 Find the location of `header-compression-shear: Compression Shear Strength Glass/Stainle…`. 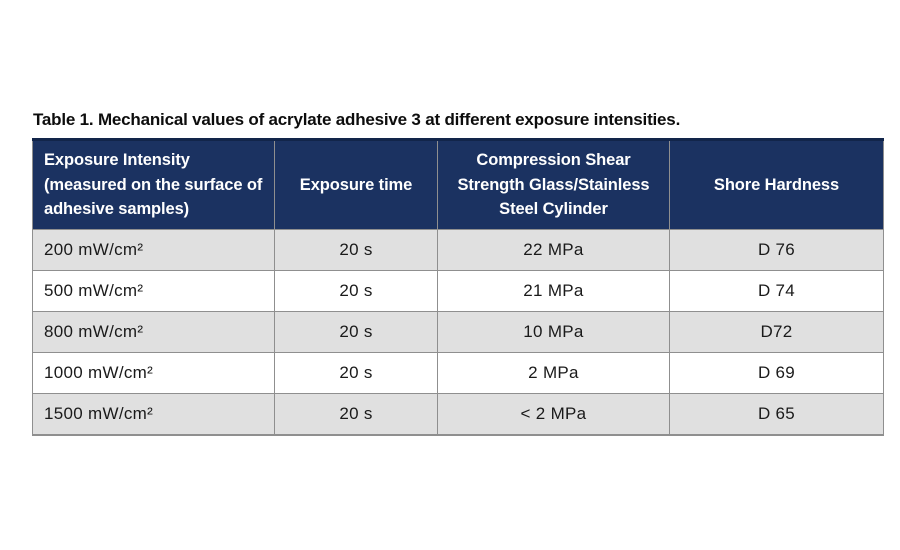

header-compression-shear: Compression Shear Strength Glass/Stainle… is located at coordinates (553, 184).